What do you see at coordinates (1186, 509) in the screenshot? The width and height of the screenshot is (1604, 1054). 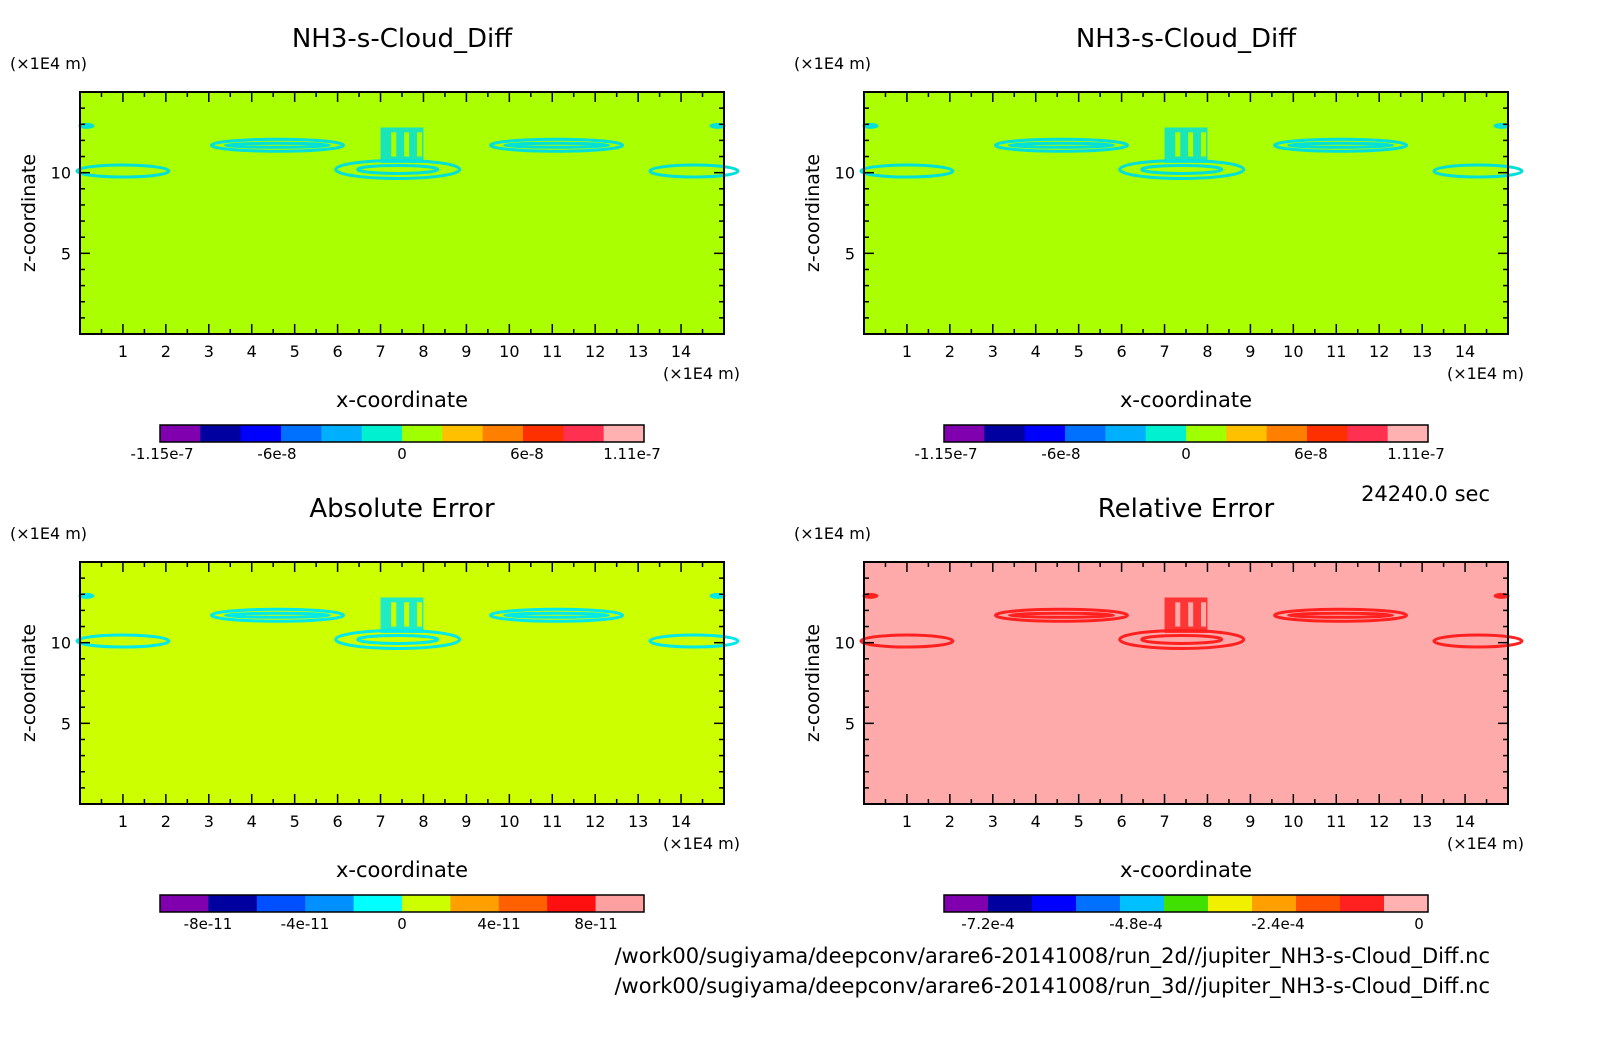 I see `chart-title: Relative Error` at bounding box center [1186, 509].